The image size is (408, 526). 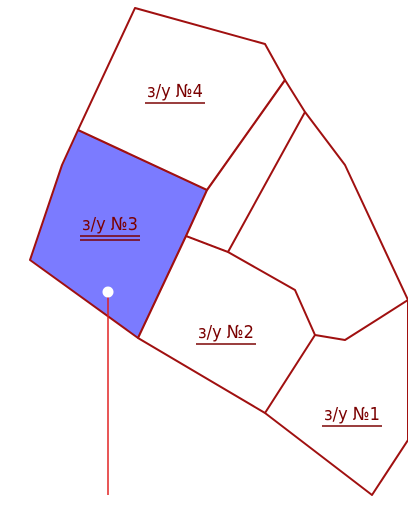 I want to click on point-marker, so click(x=108, y=292).